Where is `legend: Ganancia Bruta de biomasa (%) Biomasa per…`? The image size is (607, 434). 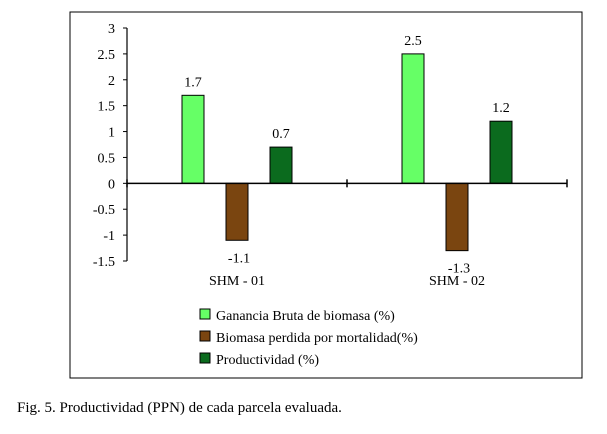
legend: Ganancia Bruta de biomasa (%) Biomasa per… is located at coordinates (308, 338).